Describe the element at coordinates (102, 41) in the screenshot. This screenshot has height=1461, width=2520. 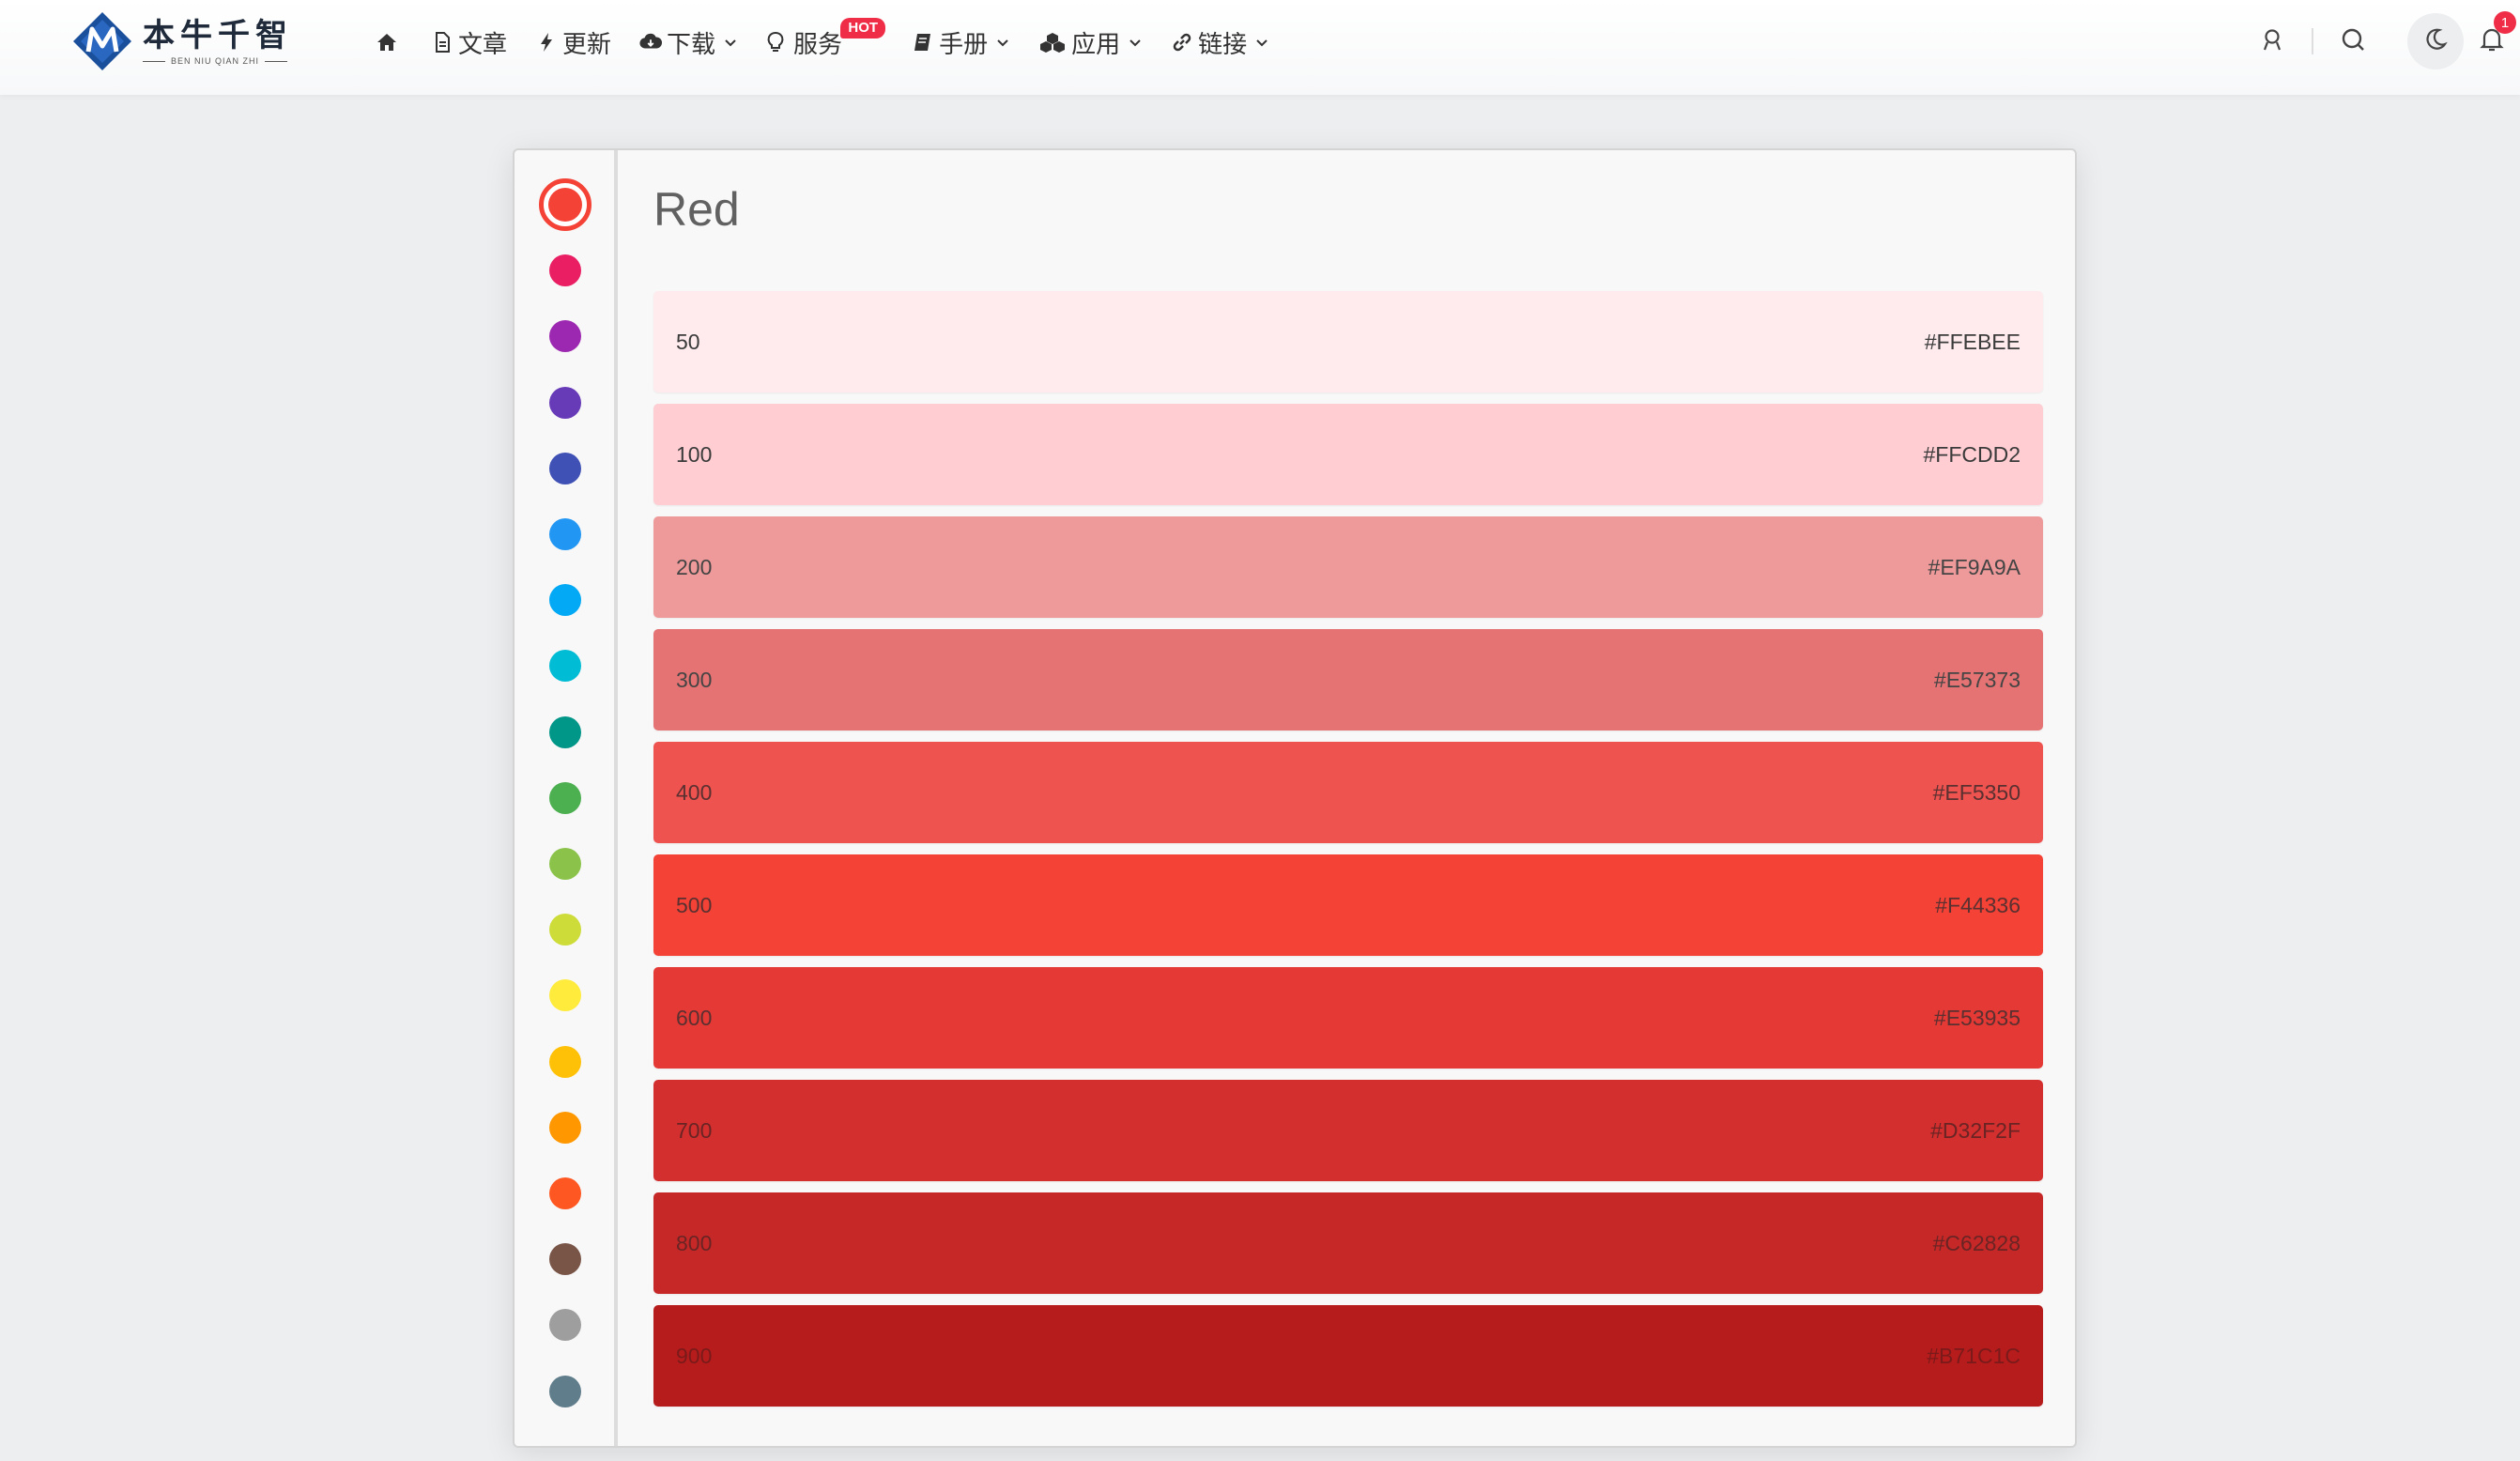
I see `logo-mark-icon` at that location.